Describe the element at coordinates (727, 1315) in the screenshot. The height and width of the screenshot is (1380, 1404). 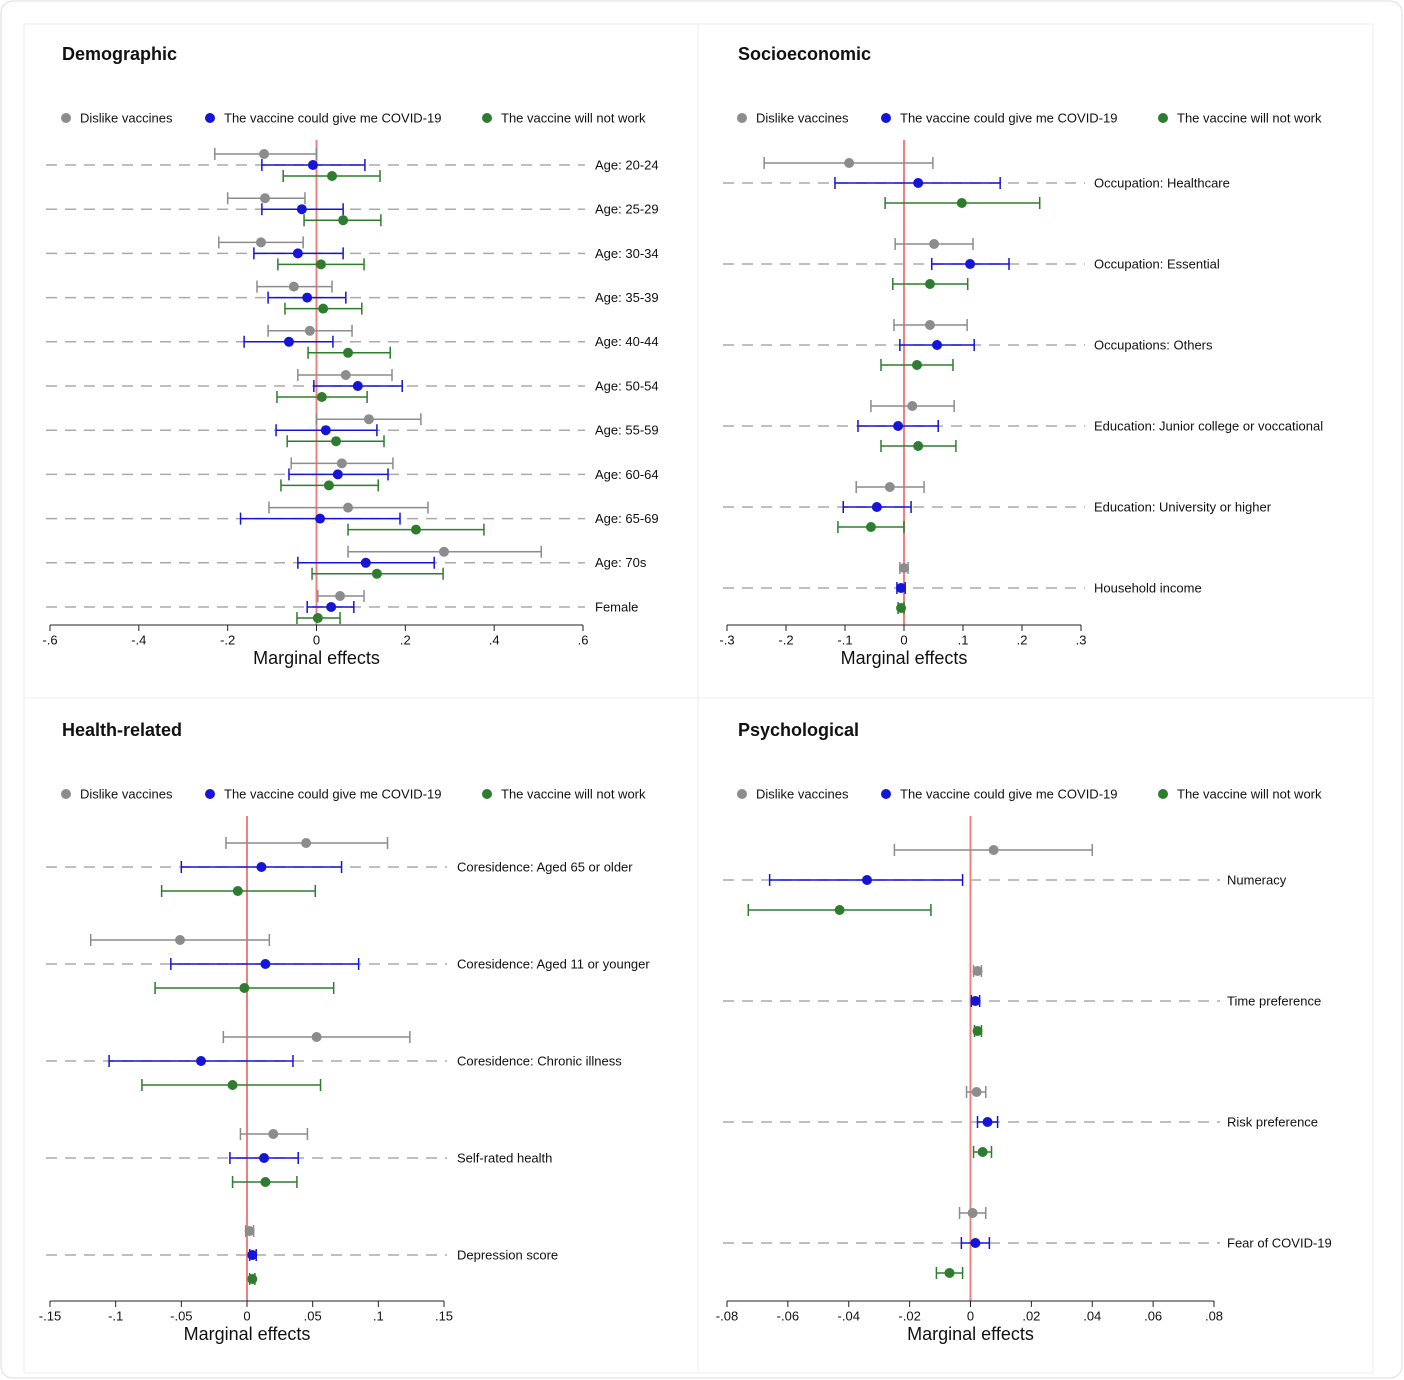
I see `x-tick-label: -.08` at that location.